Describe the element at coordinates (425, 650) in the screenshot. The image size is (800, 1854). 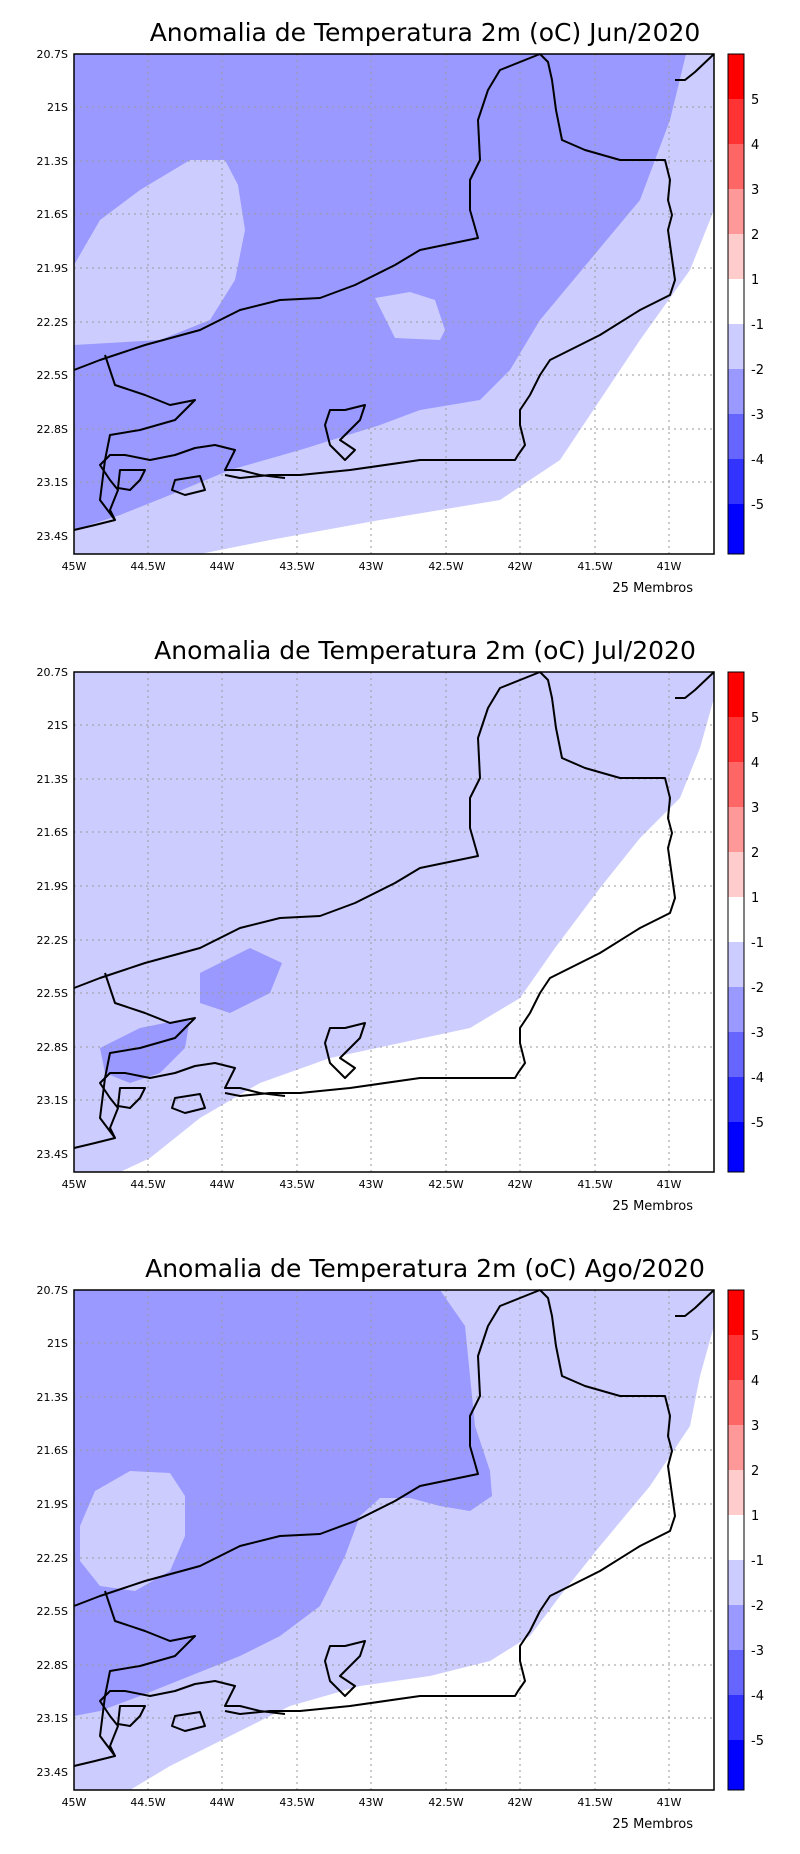
I see `map-title: Anomalia de Temperatura 2m (oC) Jul/2020` at that location.